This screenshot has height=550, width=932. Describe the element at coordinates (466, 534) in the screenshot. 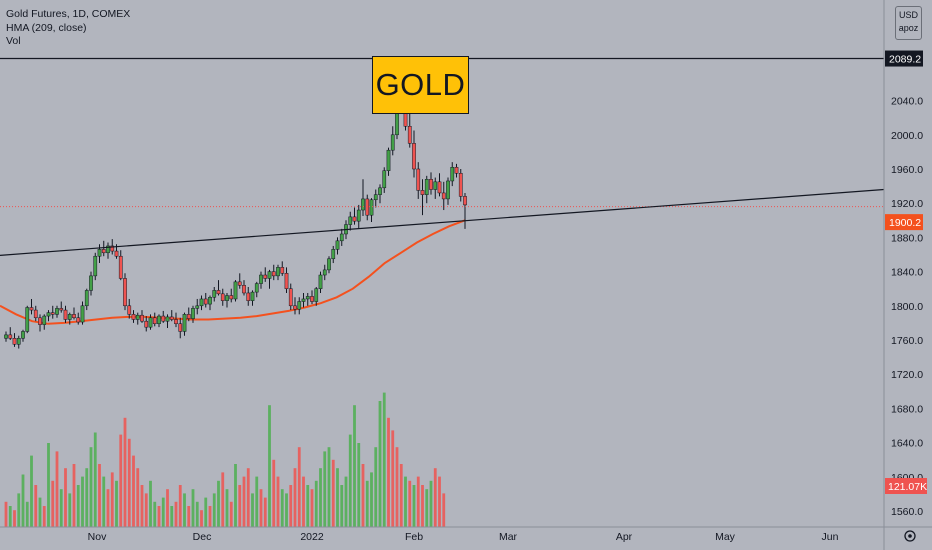

I see `time-axis: Nov Dec 2022 Feb Mar Apr May Jun` at that location.